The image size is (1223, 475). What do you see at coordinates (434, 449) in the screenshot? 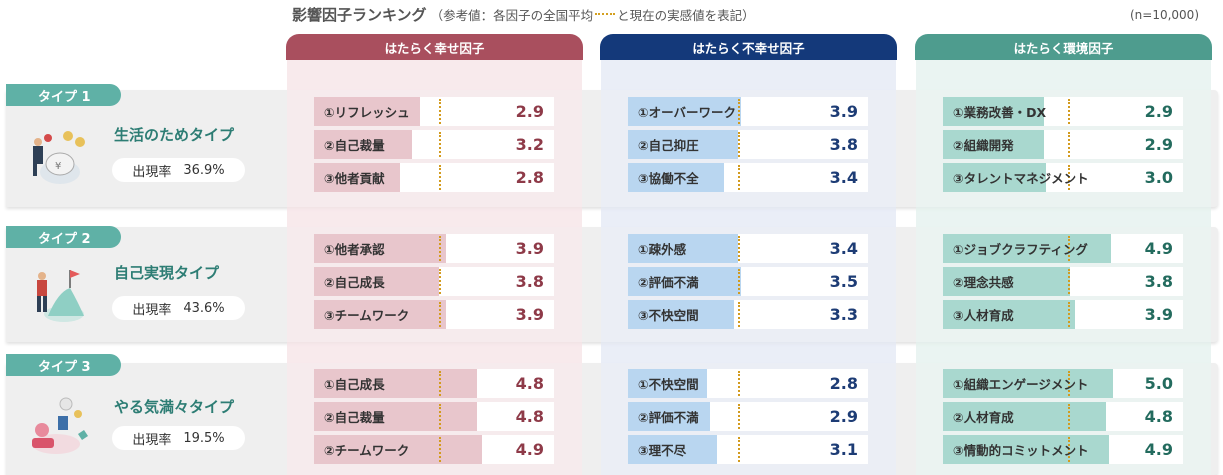
I see `happy-factor-bar: ②チームワーク 4.9` at bounding box center [434, 449].